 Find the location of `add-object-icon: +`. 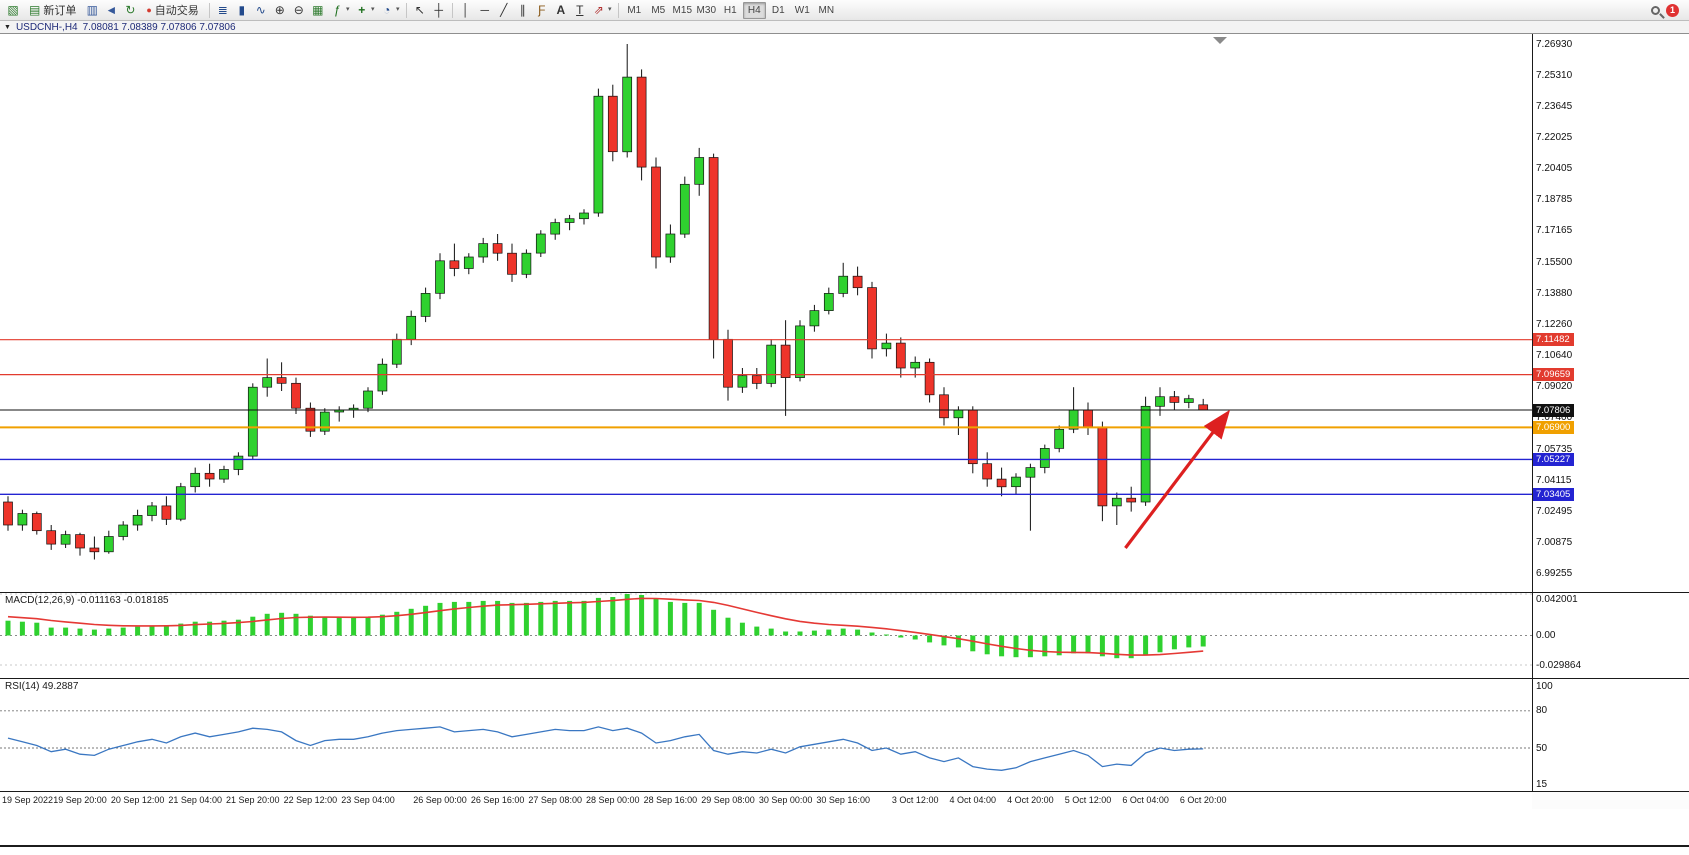

add-object-icon: + is located at coordinates (362, 10).